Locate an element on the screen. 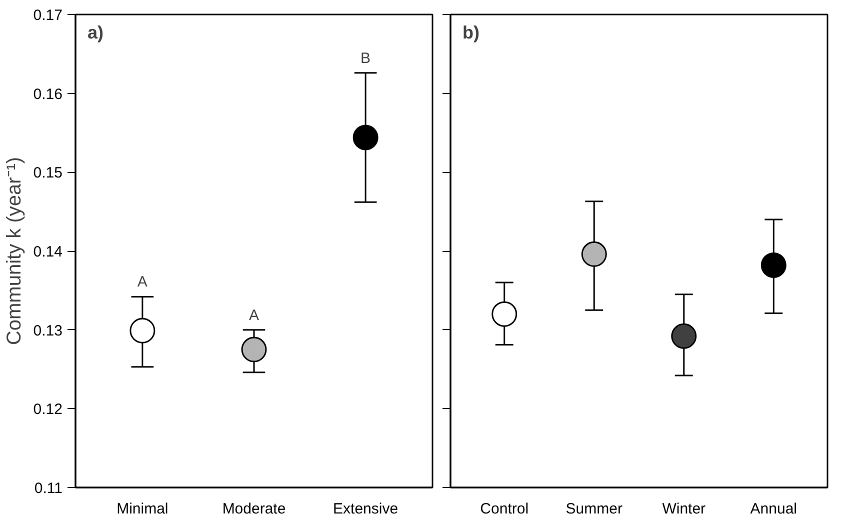 This screenshot has height=525, width=845. y-tick-label: 0.16 is located at coordinates (48, 94).